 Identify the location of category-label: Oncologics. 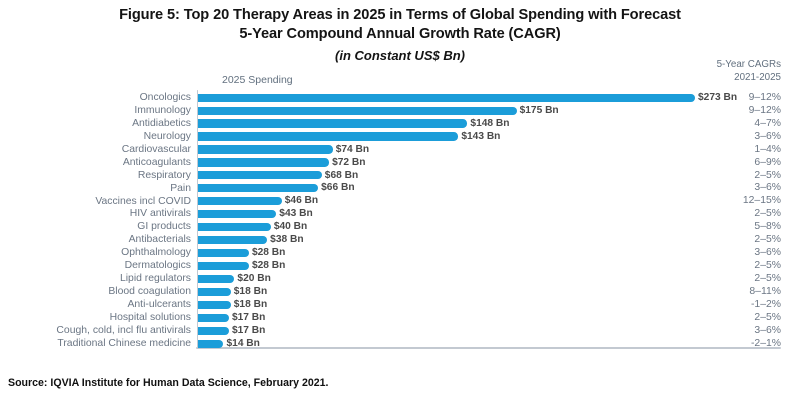
(165, 97).